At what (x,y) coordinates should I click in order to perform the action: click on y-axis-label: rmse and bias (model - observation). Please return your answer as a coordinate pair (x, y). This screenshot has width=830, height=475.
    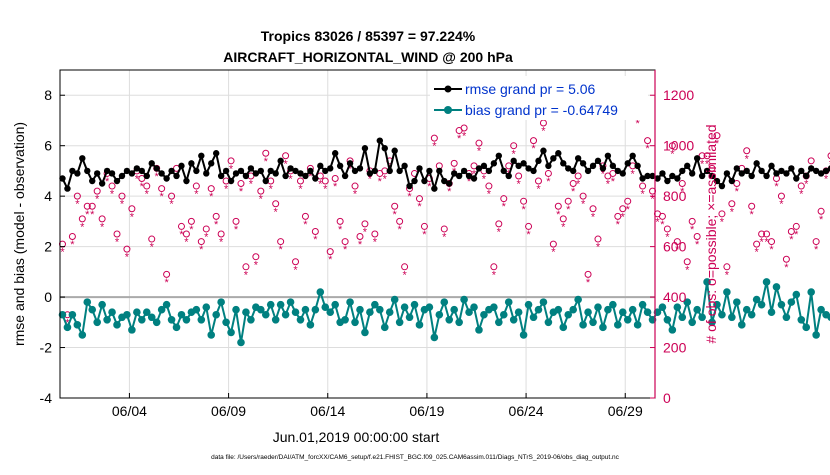
    Looking at the image, I should click on (19, 234).